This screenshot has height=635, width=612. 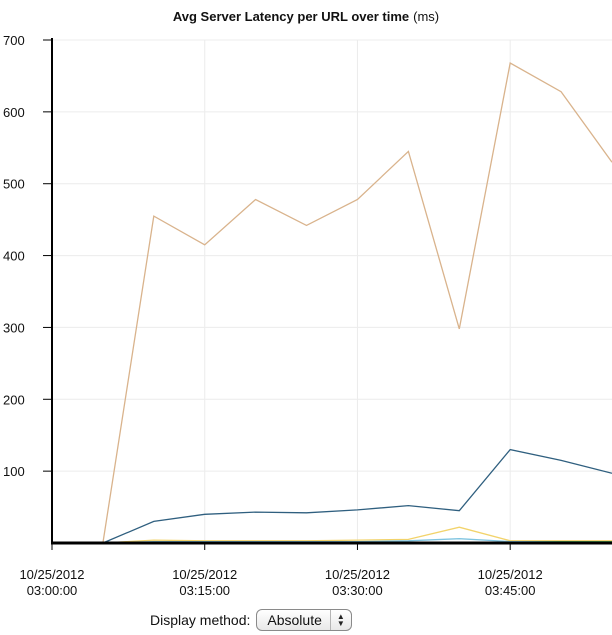 What do you see at coordinates (14, 399) in the screenshot?
I see `y-tick-label: 200` at bounding box center [14, 399].